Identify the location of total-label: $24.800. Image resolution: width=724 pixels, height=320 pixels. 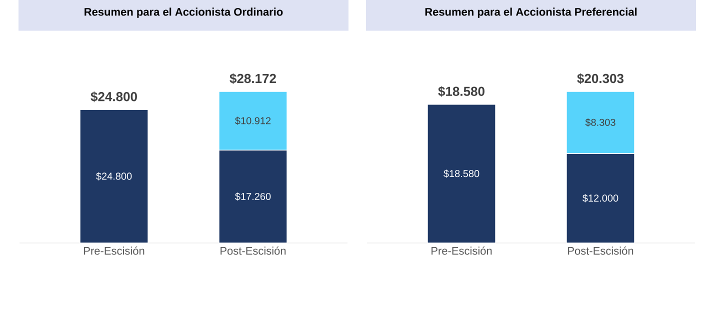
(113, 96).